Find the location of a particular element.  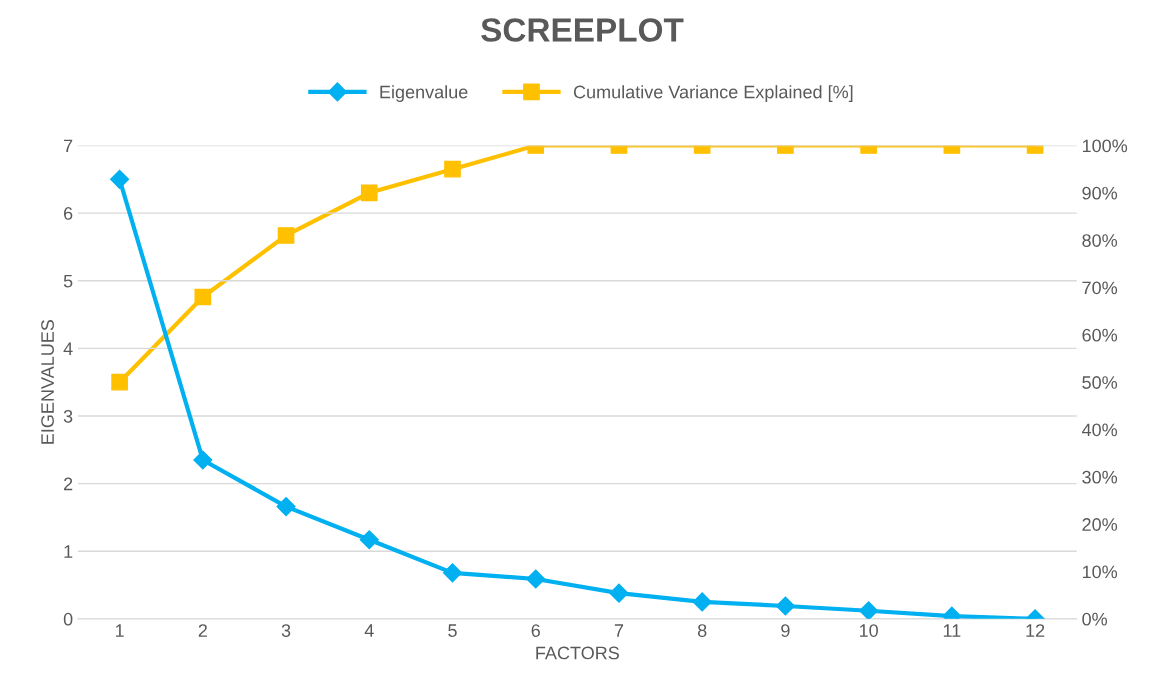

x-tick-label: 3 is located at coordinates (286, 630).